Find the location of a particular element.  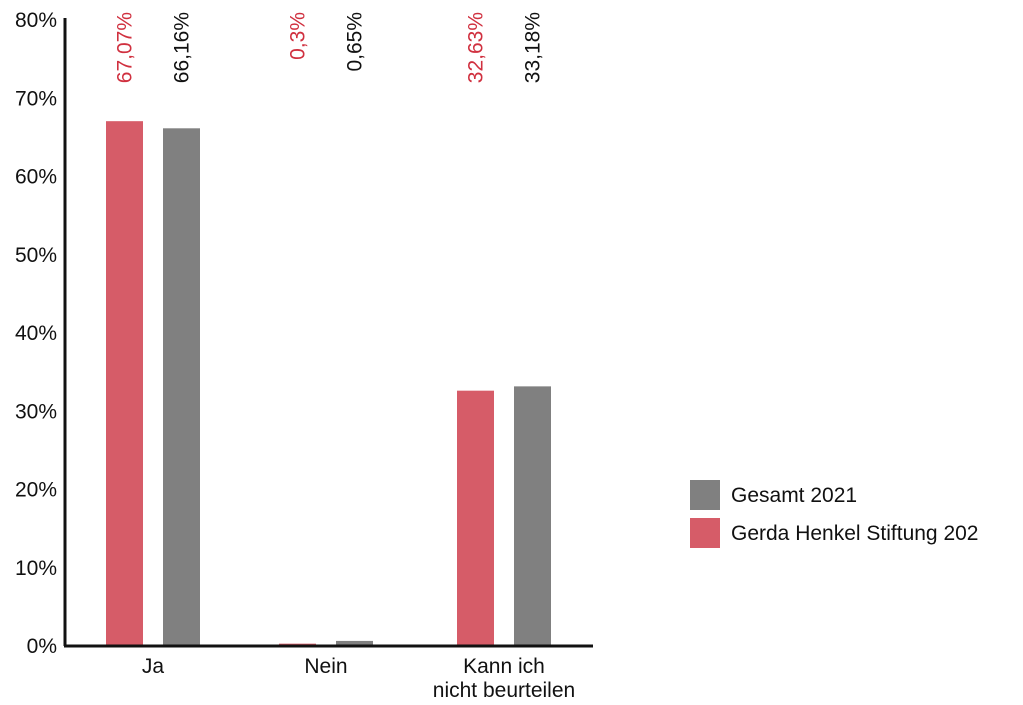

y-tick-label: 60% is located at coordinates (36, 177).